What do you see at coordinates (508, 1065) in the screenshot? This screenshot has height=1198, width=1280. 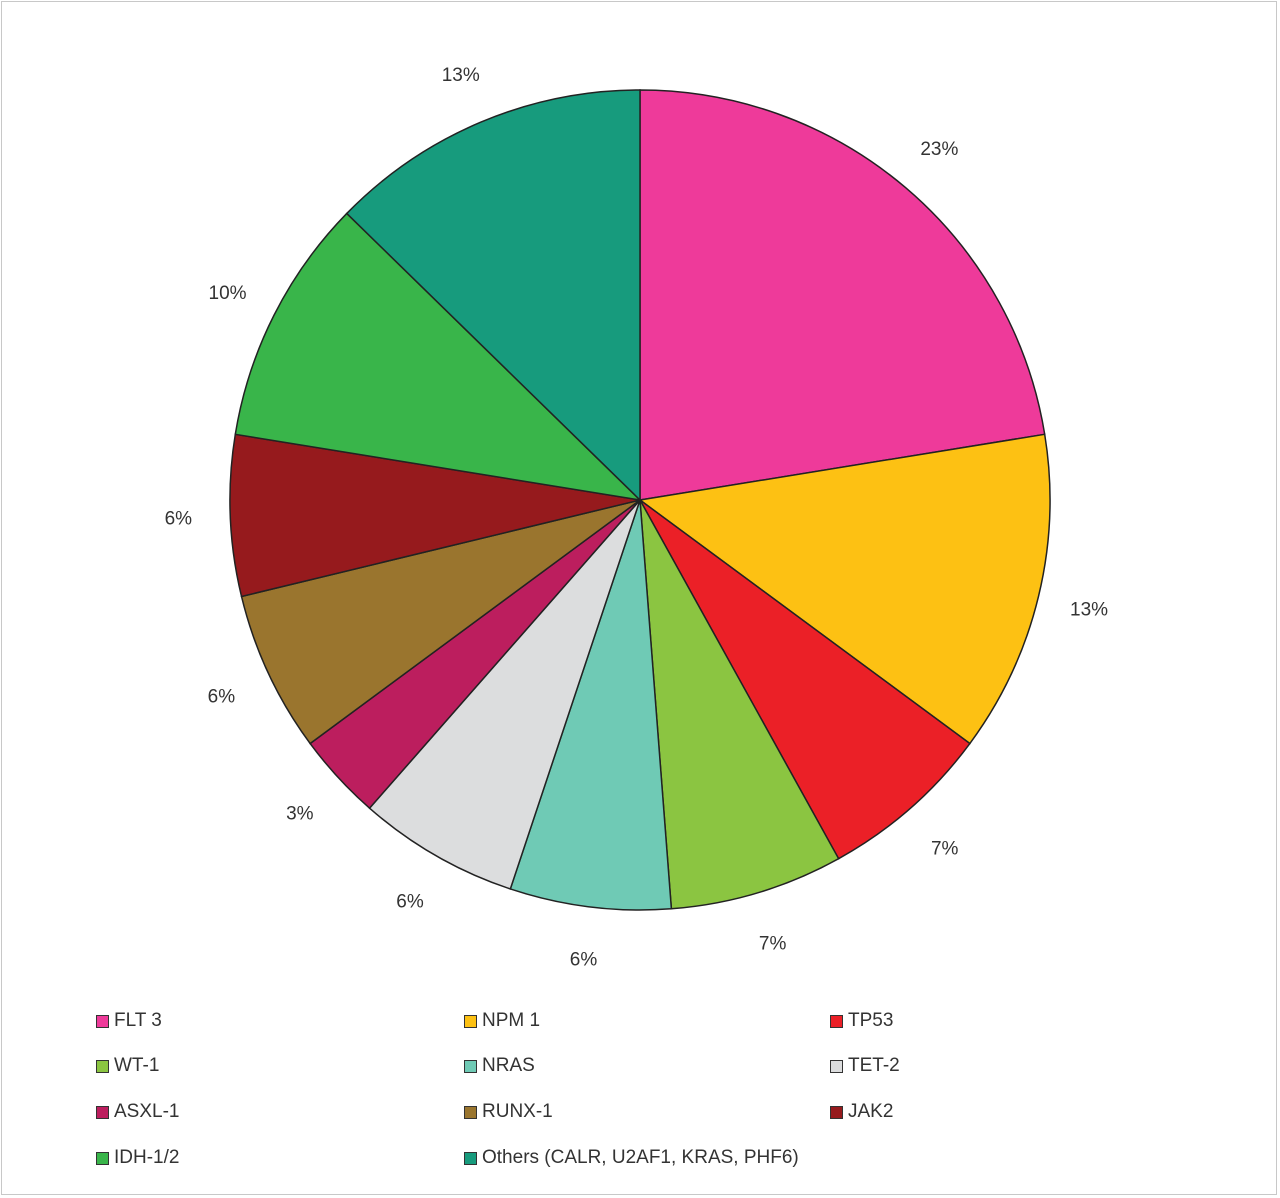 I see `legend-label: NRAS` at bounding box center [508, 1065].